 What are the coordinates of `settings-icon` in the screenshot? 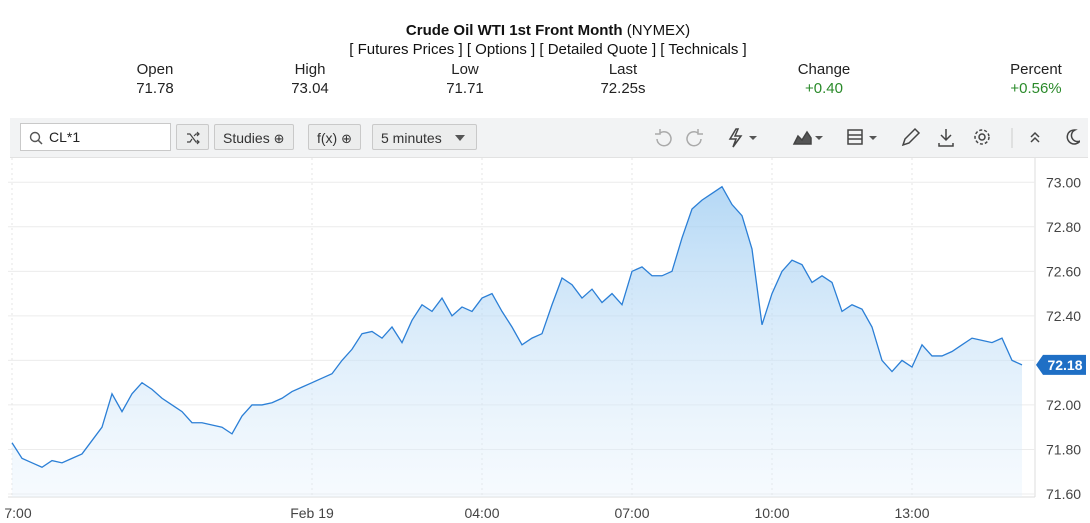 It's located at (982, 137).